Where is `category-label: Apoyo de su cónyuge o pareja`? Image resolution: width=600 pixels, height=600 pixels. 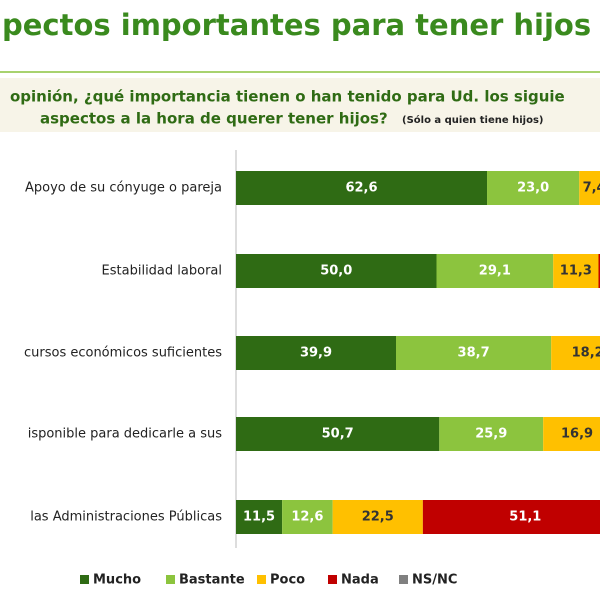 category-label: Apoyo de su cónyuge o pareja is located at coordinates (123, 188).